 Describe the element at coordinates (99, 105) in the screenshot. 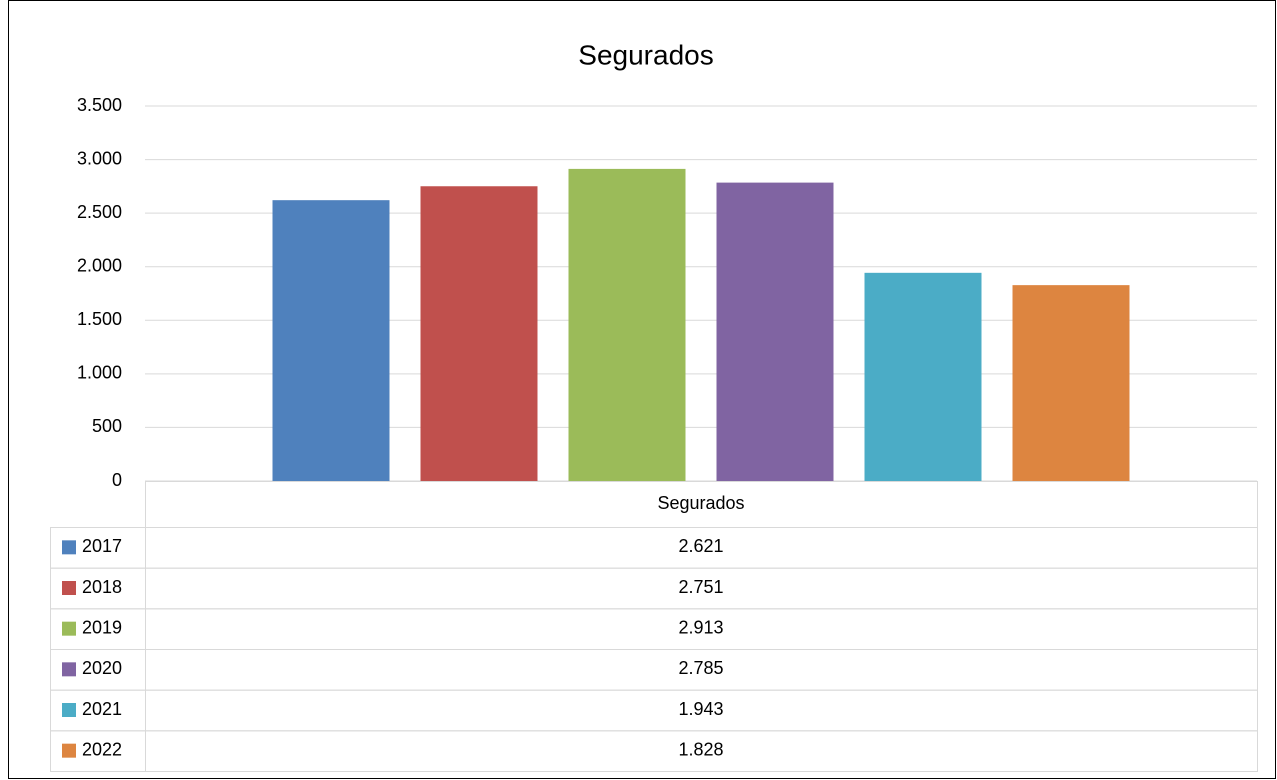

I see `y-tick-label: 3.500` at that location.